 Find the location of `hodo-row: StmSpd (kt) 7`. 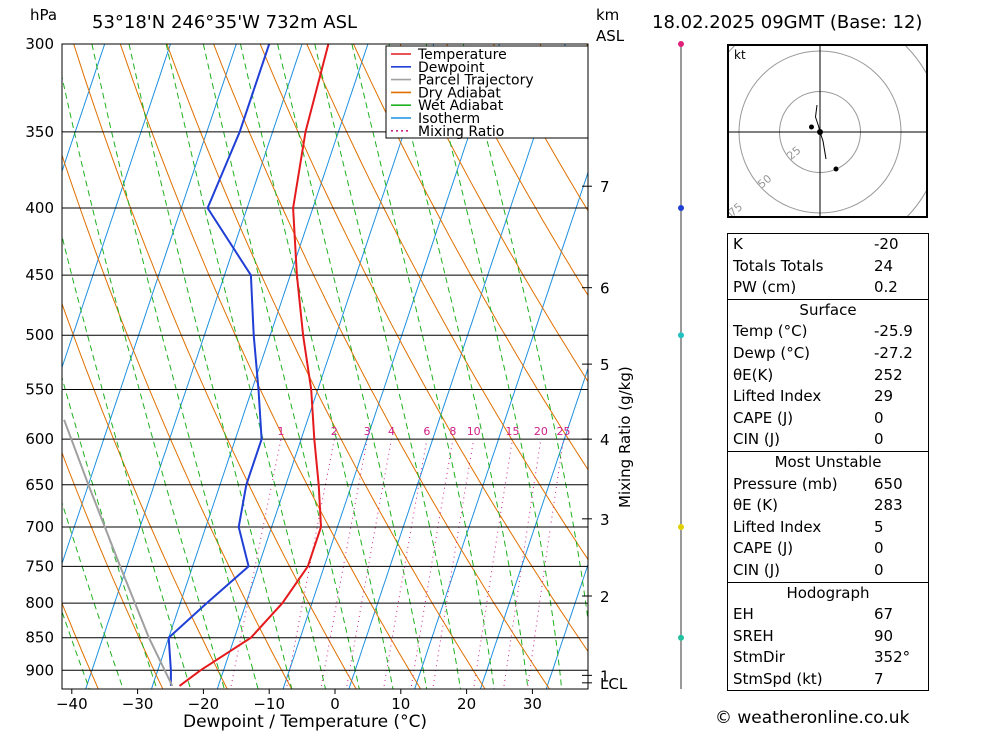

hodo-row: StmSpd (kt) 7 is located at coordinates (828, 680).